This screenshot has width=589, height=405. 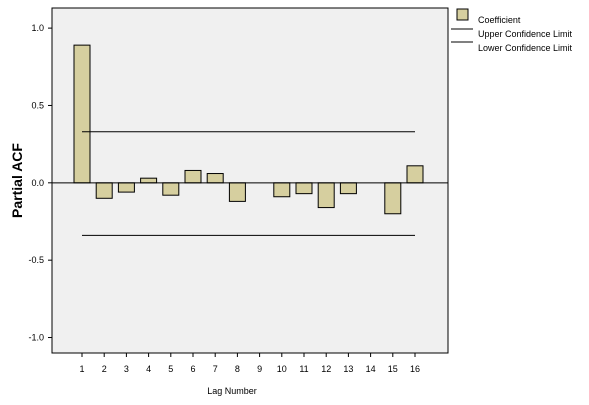 What do you see at coordinates (148, 369) in the screenshot?
I see `x-tick-label: 4` at bounding box center [148, 369].